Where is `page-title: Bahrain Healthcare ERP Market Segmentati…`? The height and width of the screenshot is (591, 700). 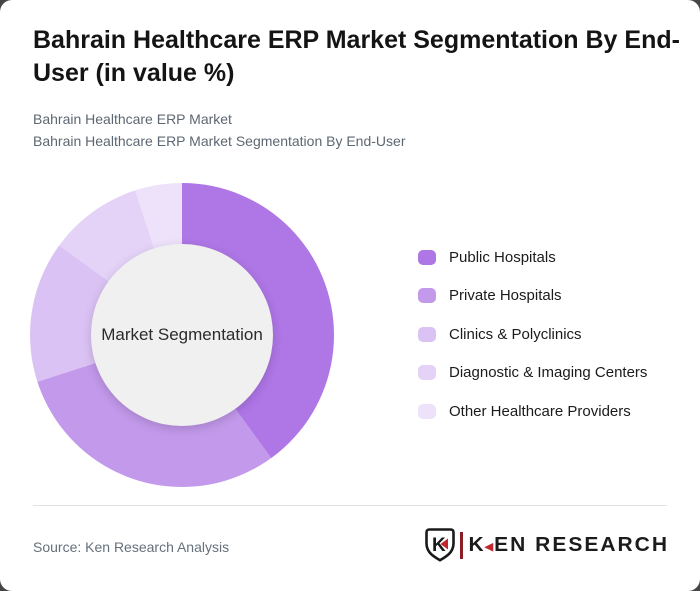 page-title: Bahrain Healthcare ERP Market Segmentati… is located at coordinates (356, 56).